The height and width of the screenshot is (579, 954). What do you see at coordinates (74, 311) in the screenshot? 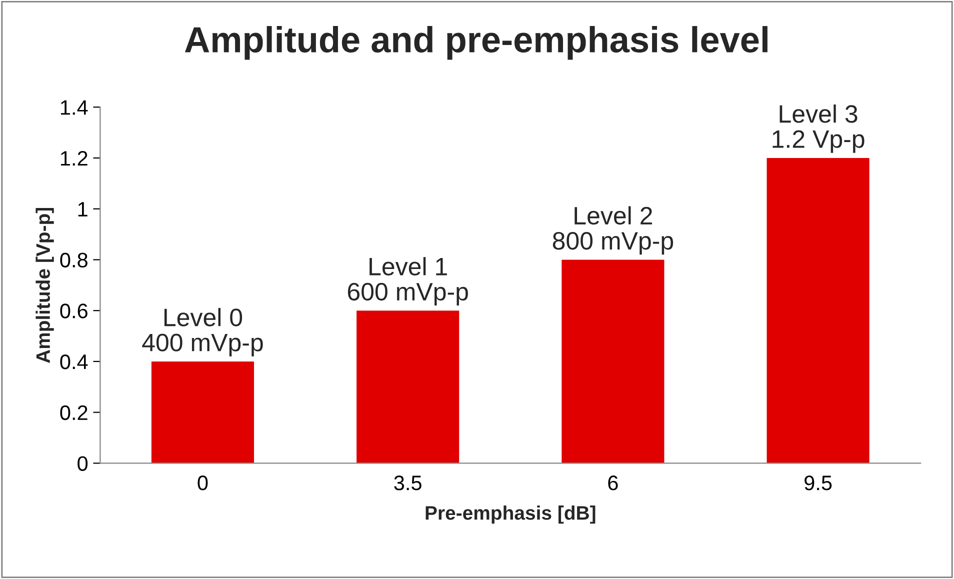
I see `y-tick-label: 0.6` at bounding box center [74, 311].